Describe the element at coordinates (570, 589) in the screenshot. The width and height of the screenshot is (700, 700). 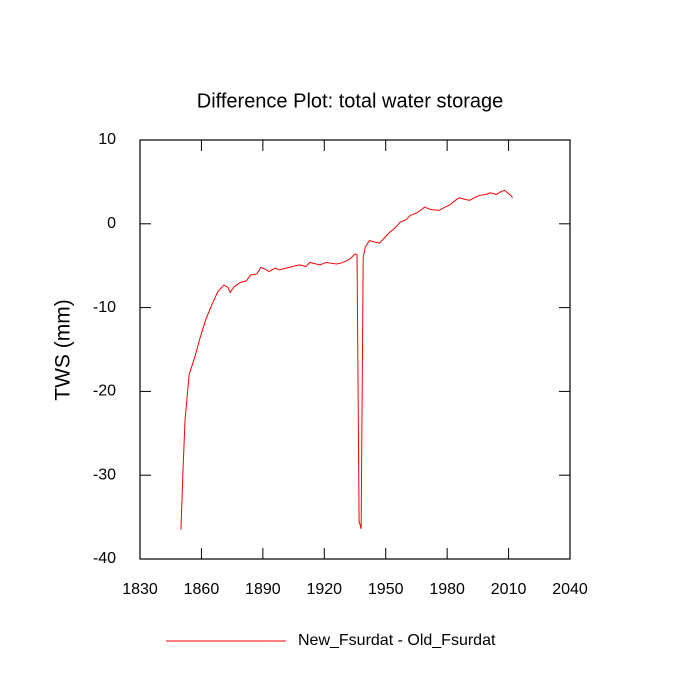
I see `x-tick-label: 2040` at that location.